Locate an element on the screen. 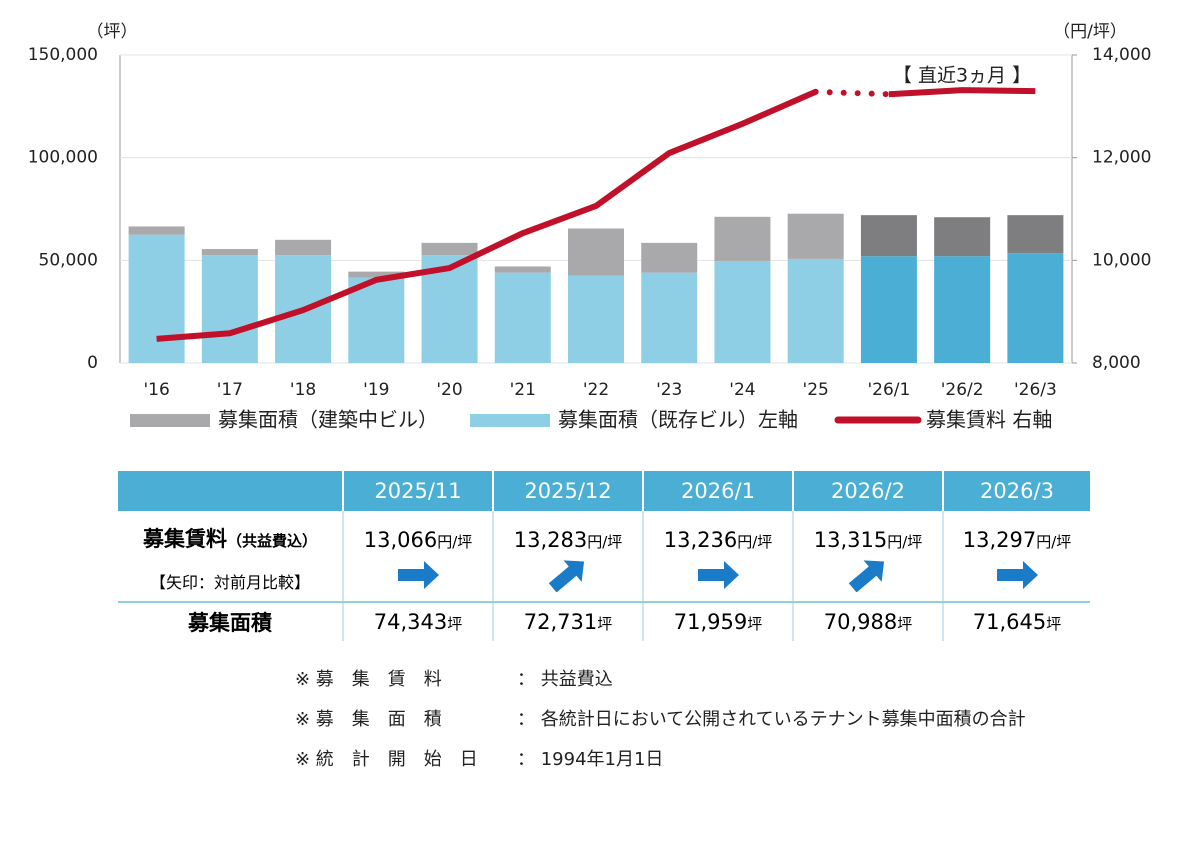 The height and width of the screenshot is (850, 1200). area-cell: 72,731坪 is located at coordinates (567, 621).